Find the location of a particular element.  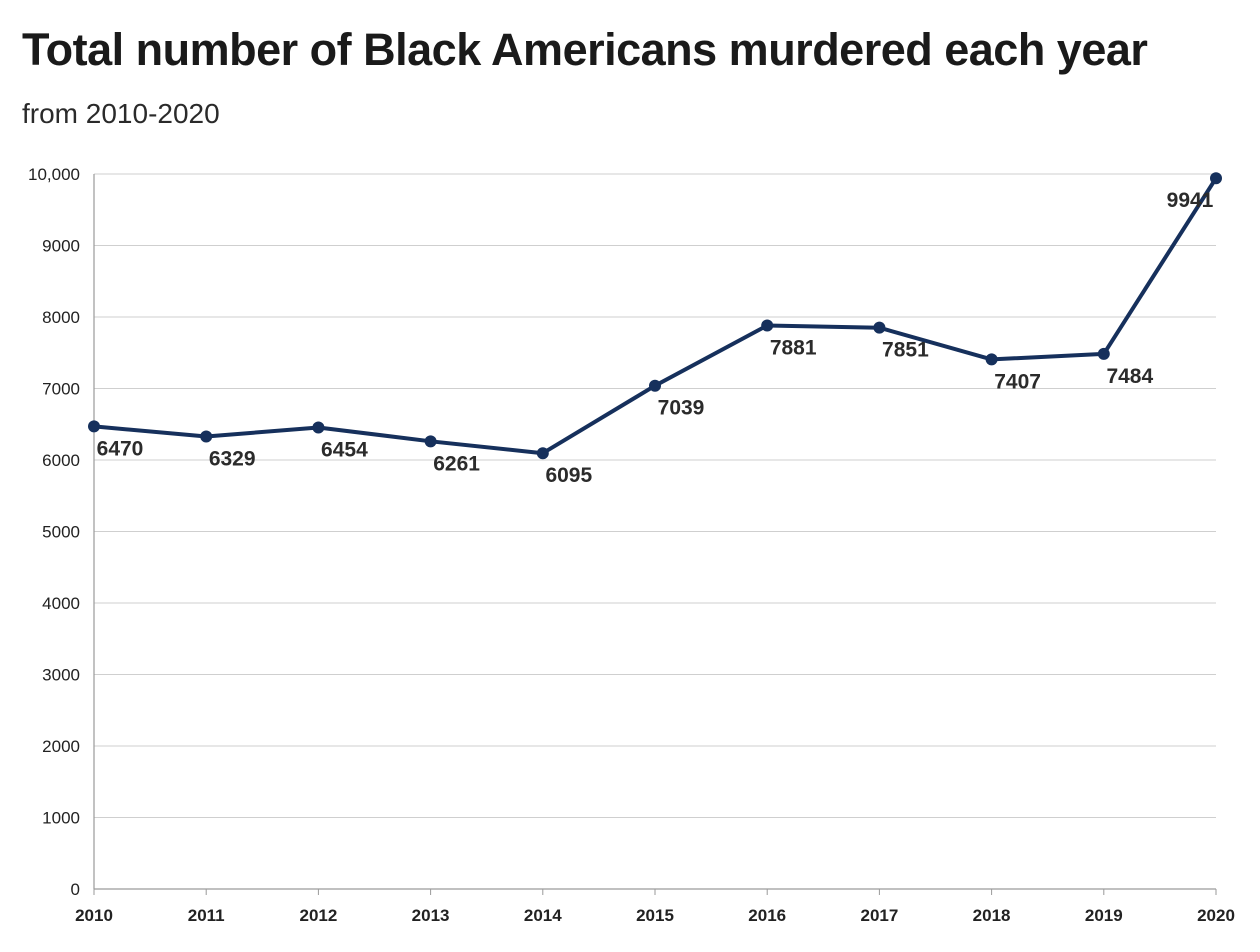

x-tick-label: 2011 is located at coordinates (206, 915).